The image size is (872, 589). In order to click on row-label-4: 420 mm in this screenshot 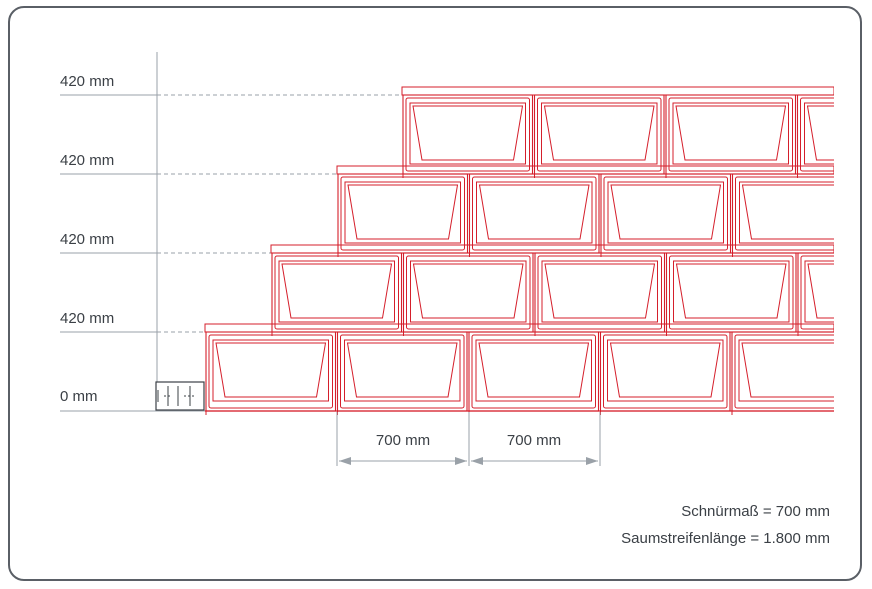, I will do `click(87, 318)`.